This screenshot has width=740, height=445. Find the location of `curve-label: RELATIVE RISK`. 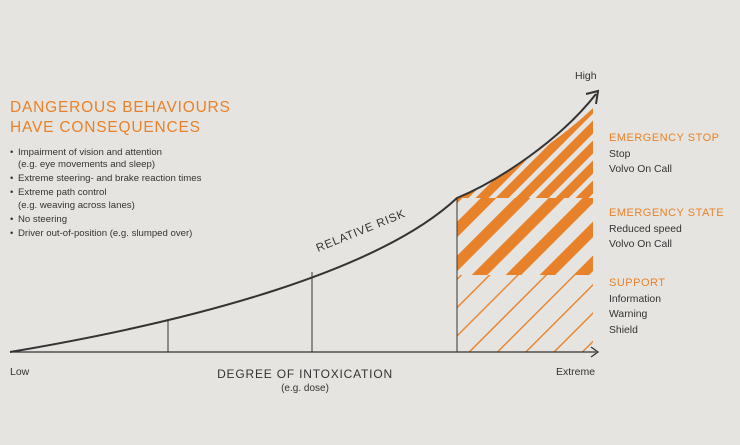

curve-label: RELATIVE RISK is located at coordinates (361, 231).